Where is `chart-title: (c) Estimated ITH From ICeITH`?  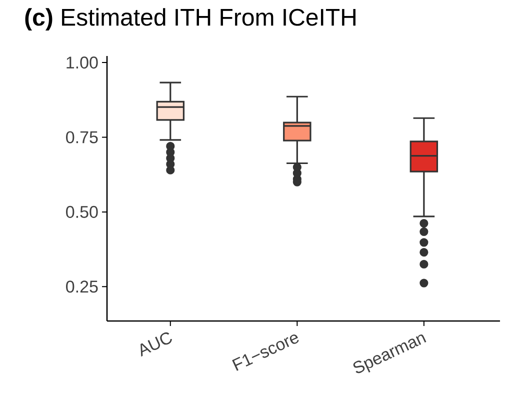 chart-title: (c) Estimated ITH From ICeITH is located at coordinates (190, 19).